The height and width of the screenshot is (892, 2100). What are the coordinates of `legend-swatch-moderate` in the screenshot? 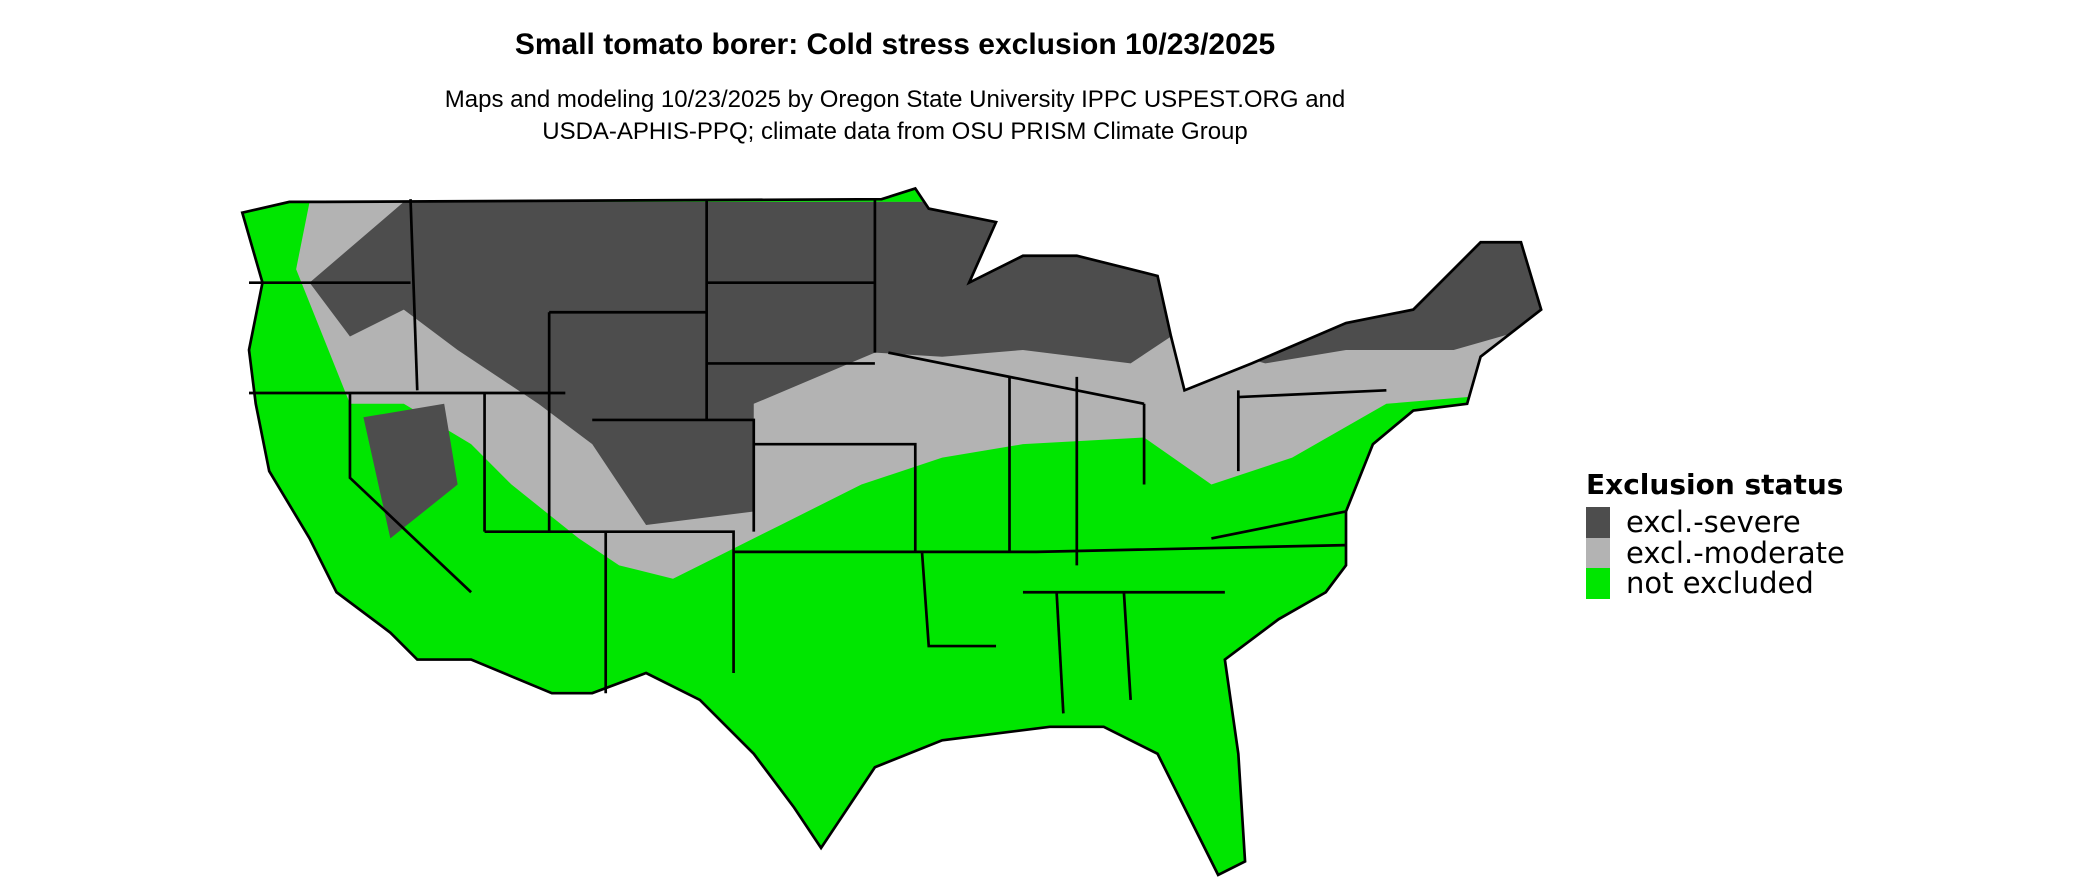 It's located at (1598, 552).